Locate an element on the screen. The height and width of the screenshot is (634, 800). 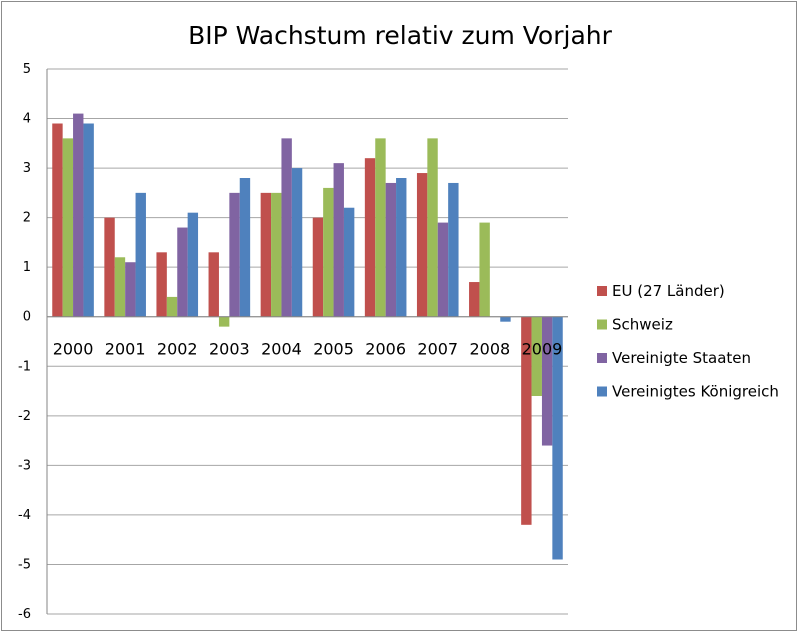
x-category-label: 2002 is located at coordinates (177, 349).